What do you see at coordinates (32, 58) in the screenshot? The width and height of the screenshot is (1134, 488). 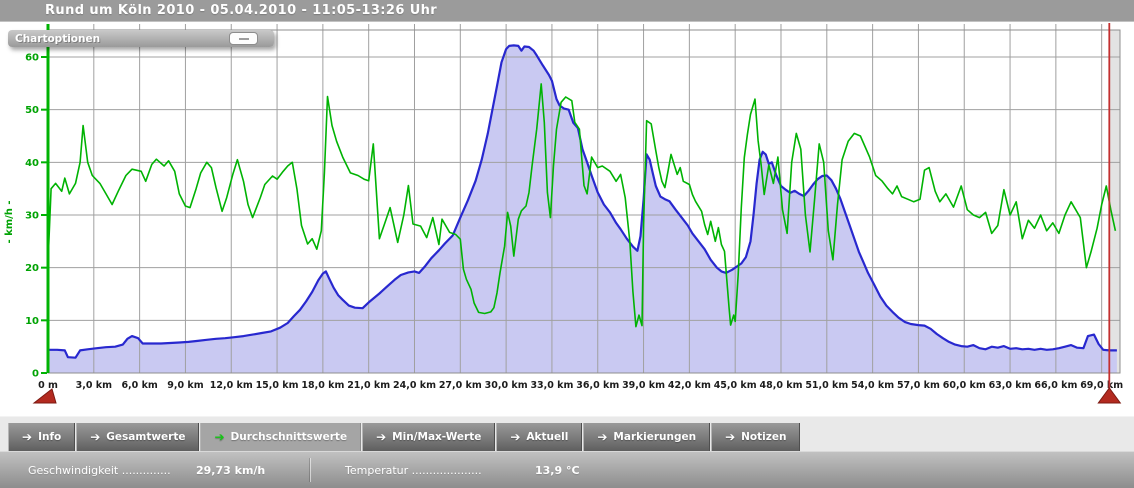 I see `svg-text: 60` at bounding box center [32, 58].